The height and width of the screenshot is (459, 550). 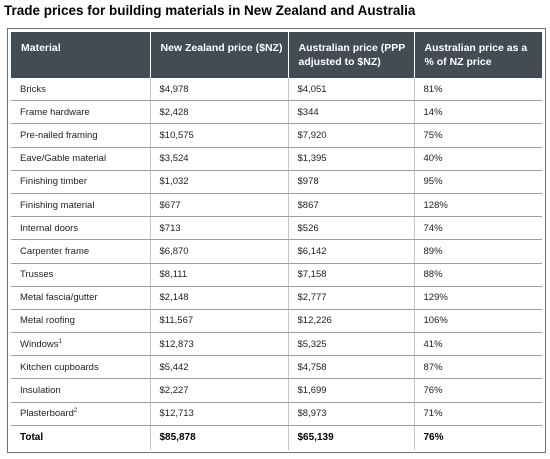 What do you see at coordinates (219, 298) in the screenshot?
I see `nz-price-cell: $2,148` at bounding box center [219, 298].